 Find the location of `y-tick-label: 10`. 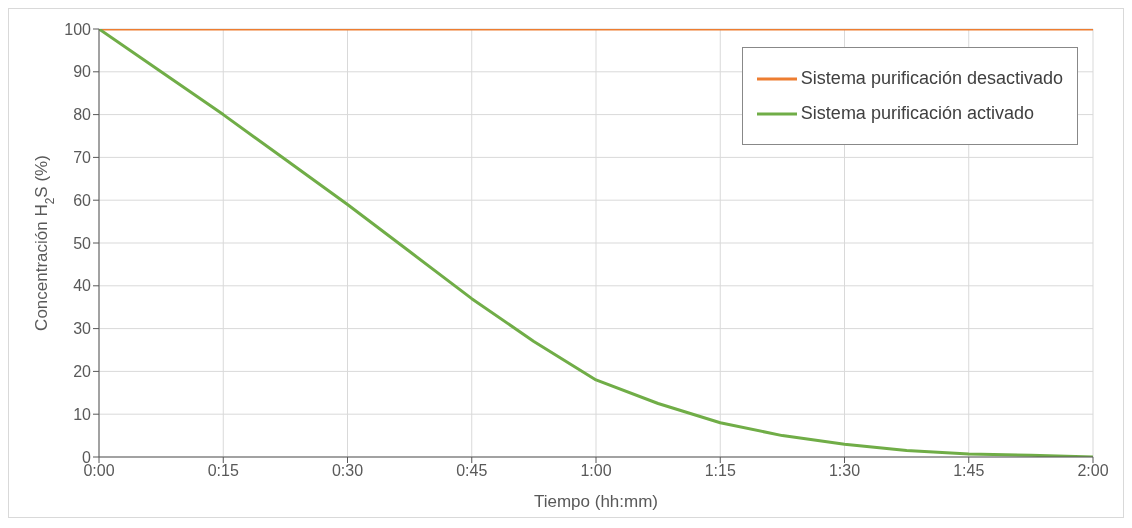

y-tick-label: 10 is located at coordinates (82, 414).